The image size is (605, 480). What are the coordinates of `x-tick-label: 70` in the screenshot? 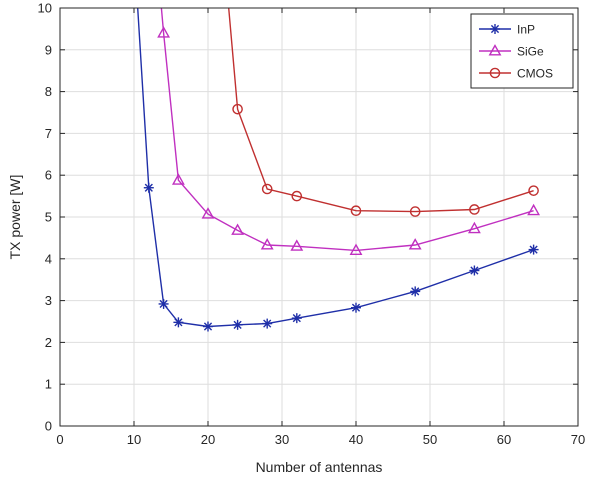 It's located at (578, 439).